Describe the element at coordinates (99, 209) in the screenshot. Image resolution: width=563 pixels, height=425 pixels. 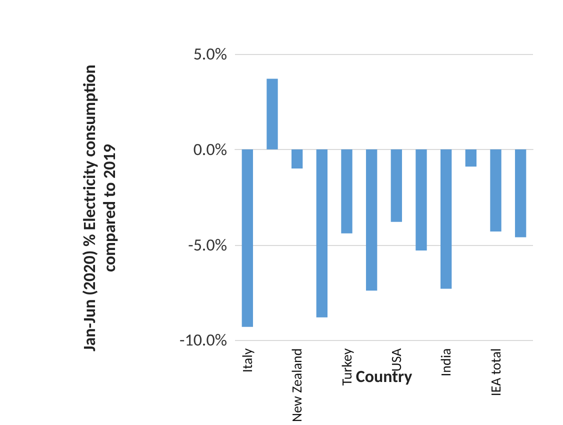
I see `y-axis-title: Jan-Jun (2020) % Electricity consumption compared to 2019` at that location.